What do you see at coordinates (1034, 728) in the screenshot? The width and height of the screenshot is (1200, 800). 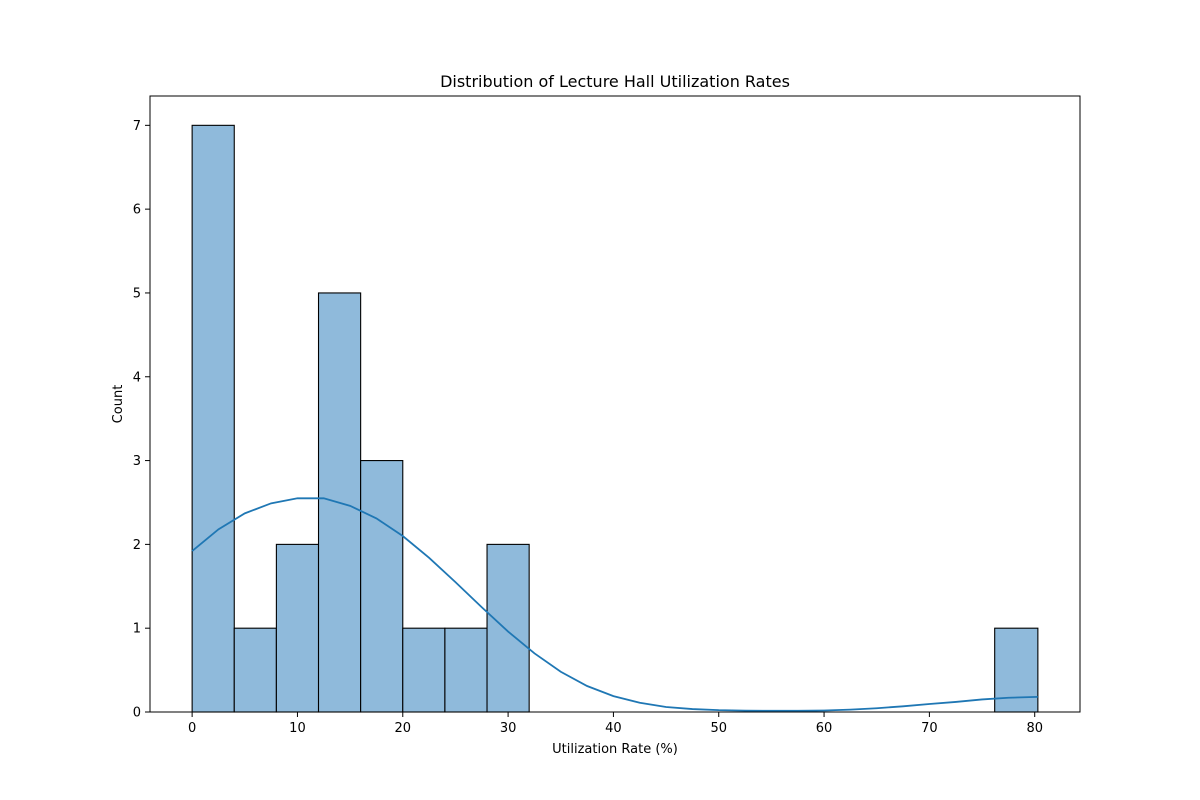 I see `x-tick-label: 80` at bounding box center [1034, 728].